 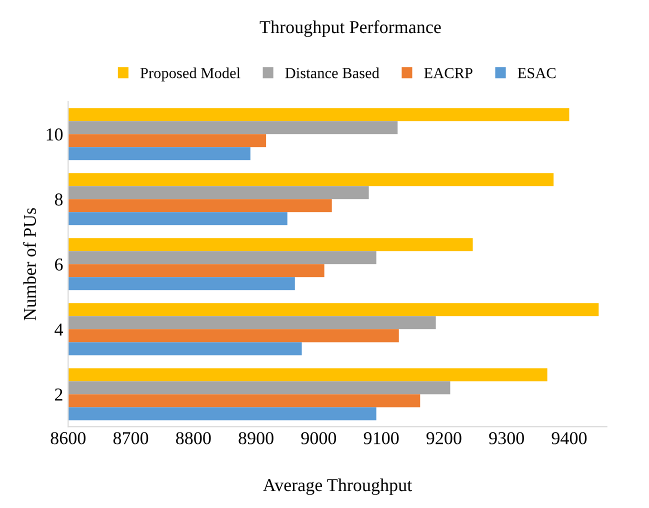 What do you see at coordinates (537, 73) in the screenshot?
I see `legend-label: ESAC` at bounding box center [537, 73].